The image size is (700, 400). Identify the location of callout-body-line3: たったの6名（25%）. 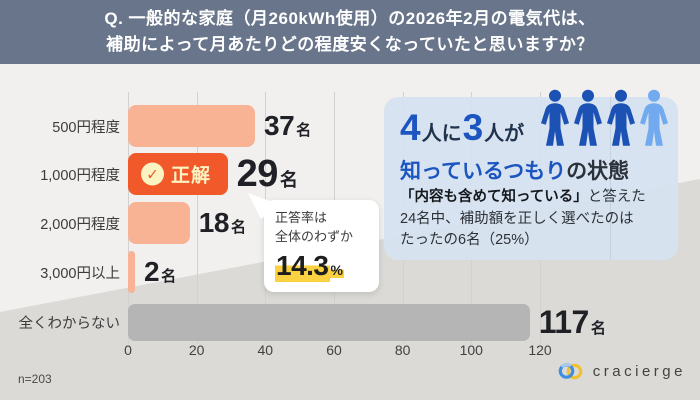
(469, 240).